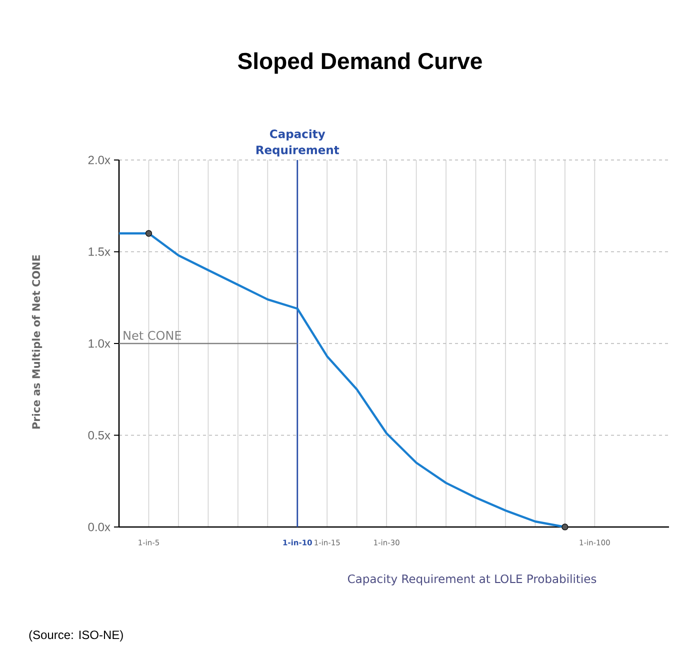 The height and width of the screenshot is (663, 682). Describe the element at coordinates (99, 252) in the screenshot. I see `y-tick-label: 1.5x` at that location.